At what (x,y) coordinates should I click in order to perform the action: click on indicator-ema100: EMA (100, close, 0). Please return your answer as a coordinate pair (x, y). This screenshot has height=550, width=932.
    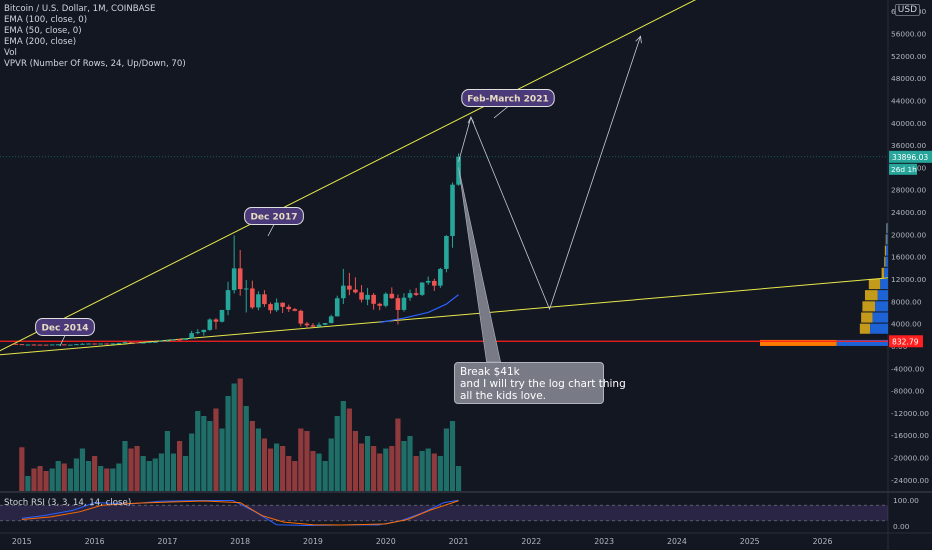
    Looking at the image, I should click on (46, 20).